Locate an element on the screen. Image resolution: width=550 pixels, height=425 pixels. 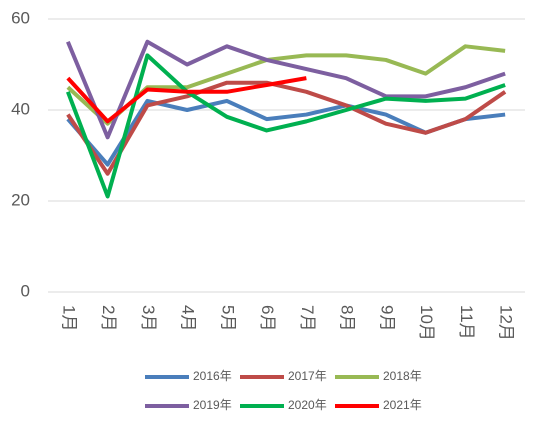
legend-label: 2016年 is located at coordinates (212, 376).